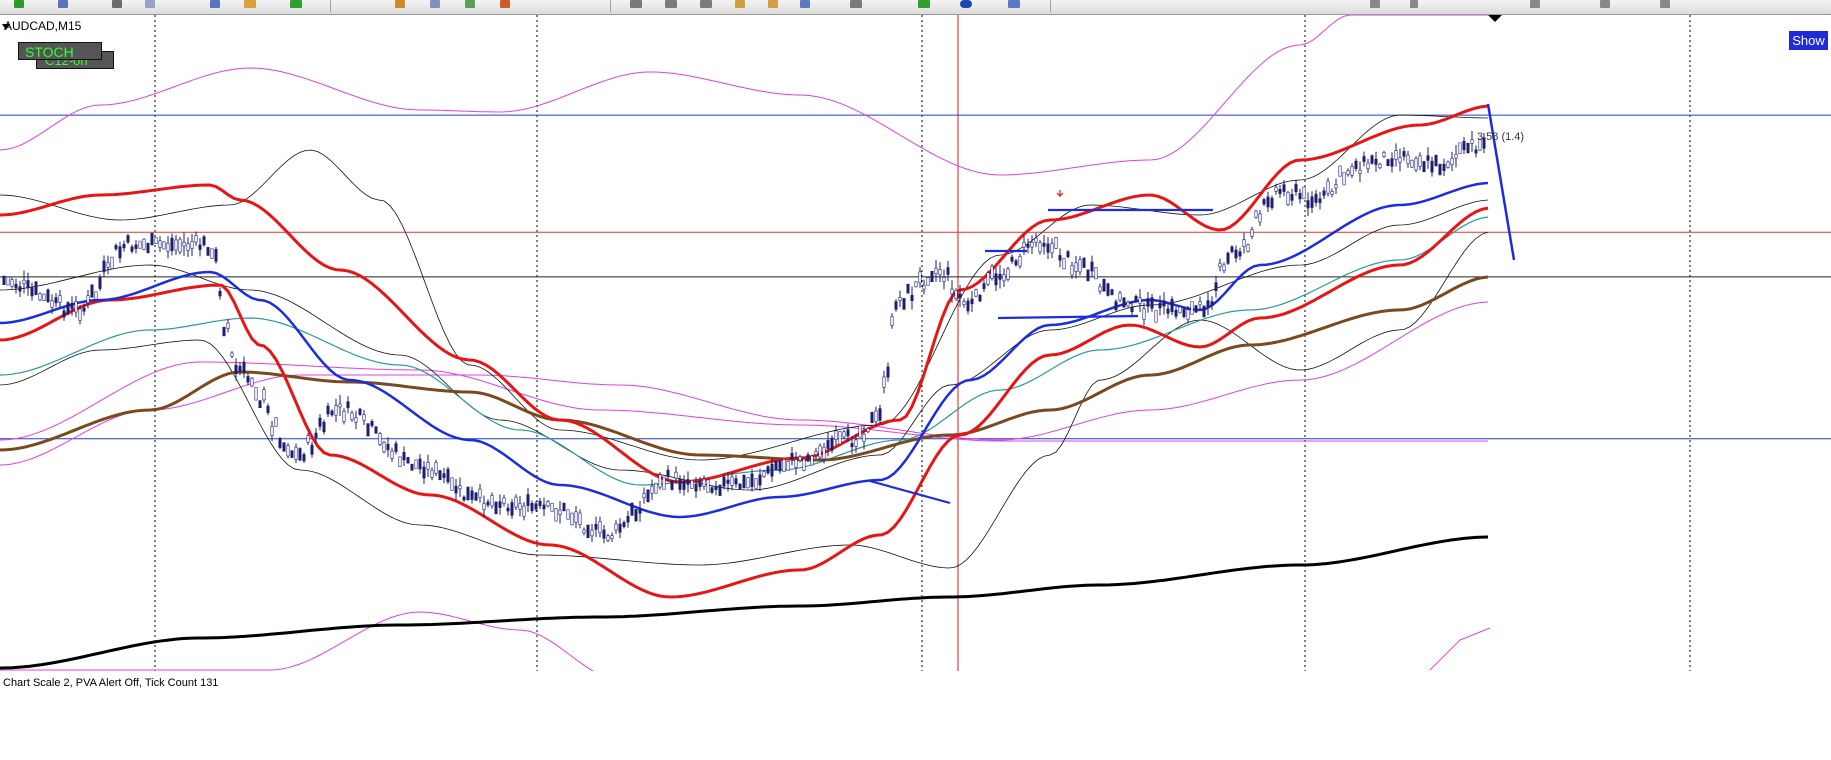  Describe the element at coordinates (330, 6) in the screenshot. I see `toolbar-separator` at that location.